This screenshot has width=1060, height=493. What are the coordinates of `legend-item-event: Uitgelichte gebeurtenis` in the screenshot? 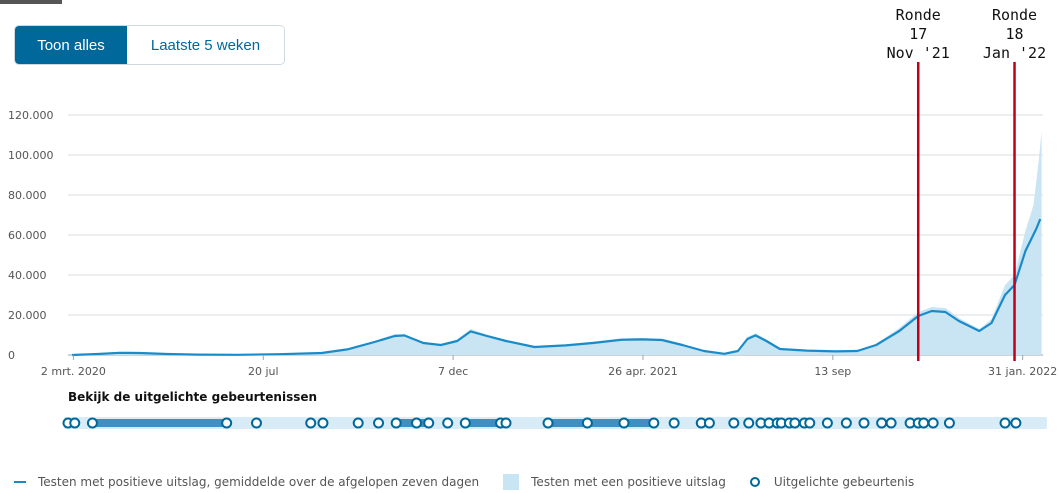 It's located at (832, 482).